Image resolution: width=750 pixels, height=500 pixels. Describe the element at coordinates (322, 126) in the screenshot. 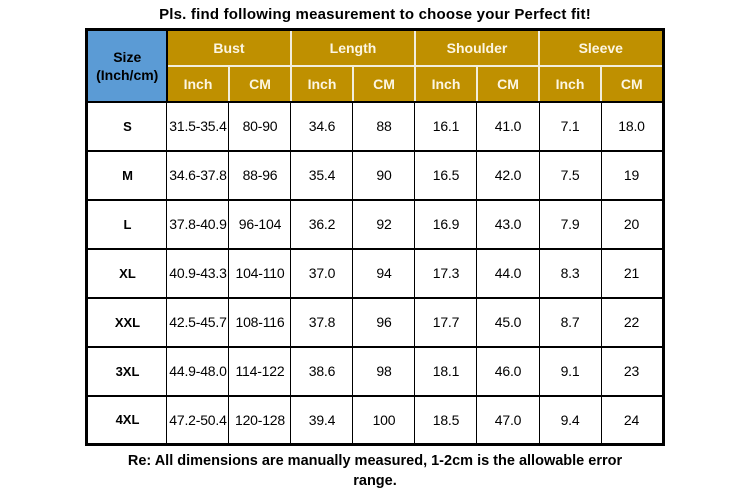

I see `value-cell: 34.6` at that location.